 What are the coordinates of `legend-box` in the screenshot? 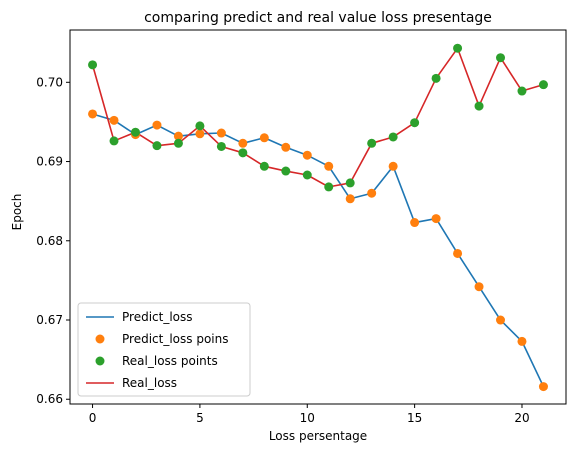 It's located at (164, 349).